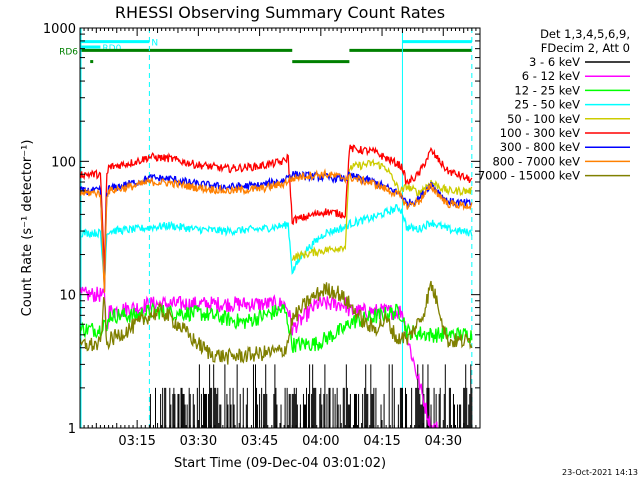 This screenshot has width=640, height=480. I want to click on y-tick-label: 1000, so click(59, 29).